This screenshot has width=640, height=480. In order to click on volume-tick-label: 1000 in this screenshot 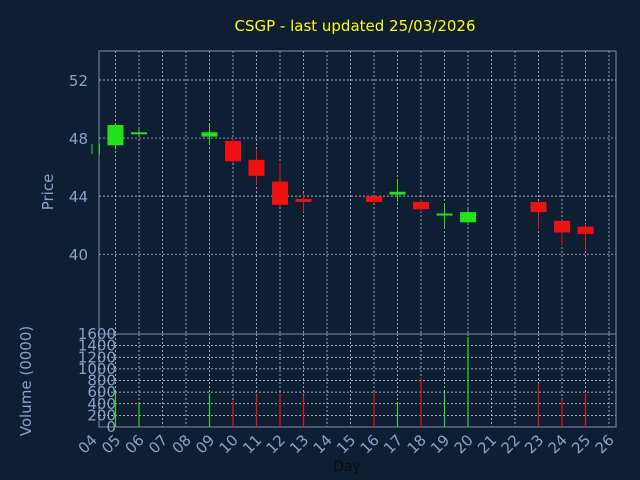, I will do `click(97, 369)`.